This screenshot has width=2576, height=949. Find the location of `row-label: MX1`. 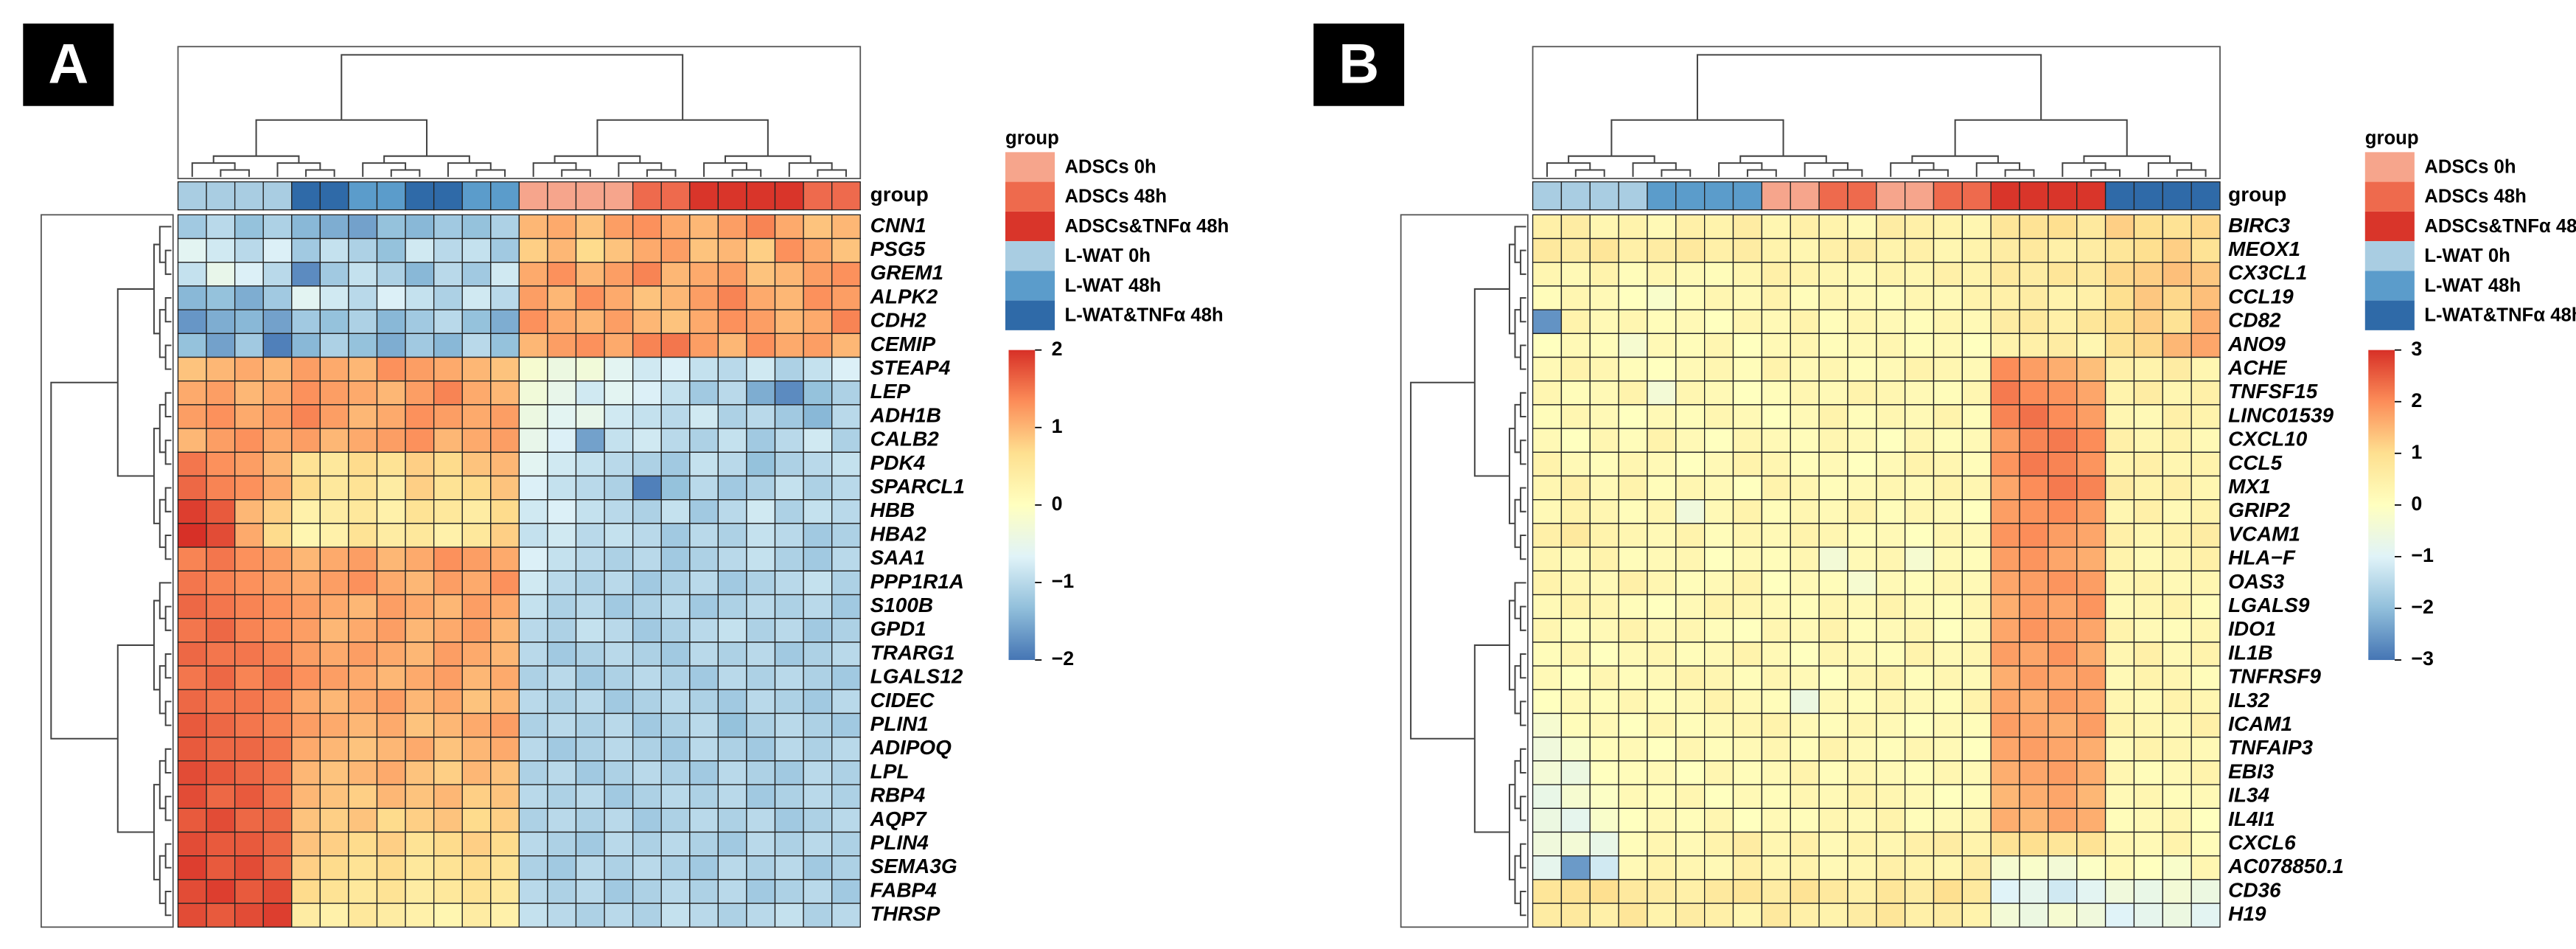

row-label: MX1 is located at coordinates (2249, 486).